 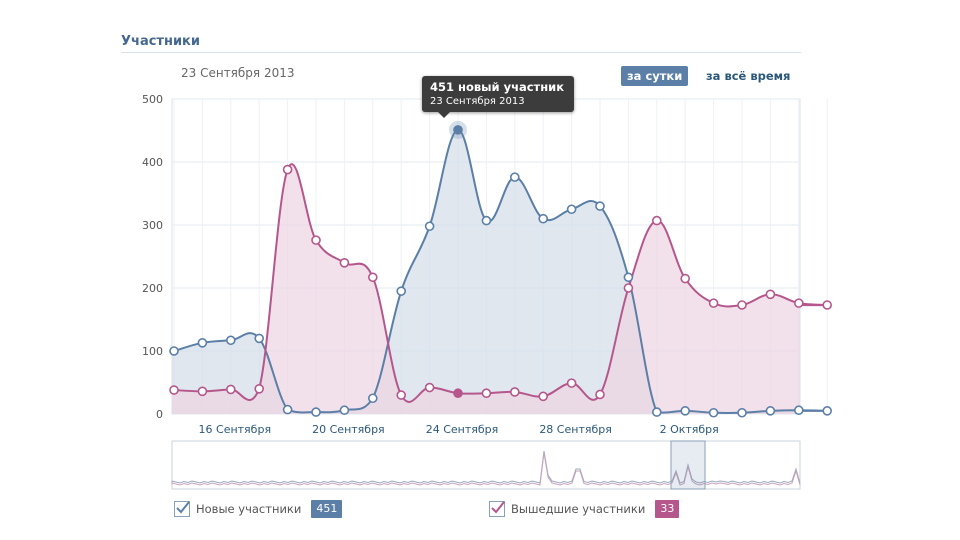 I want to click on y-tick-label: 100, so click(x=152, y=351).